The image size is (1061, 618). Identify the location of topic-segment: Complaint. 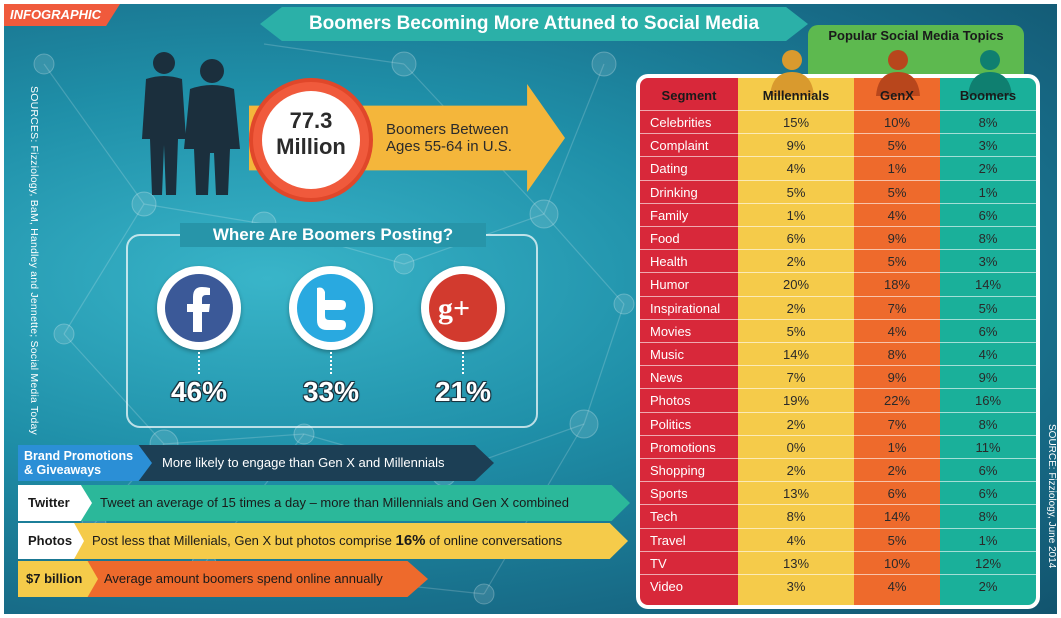
(679, 146).